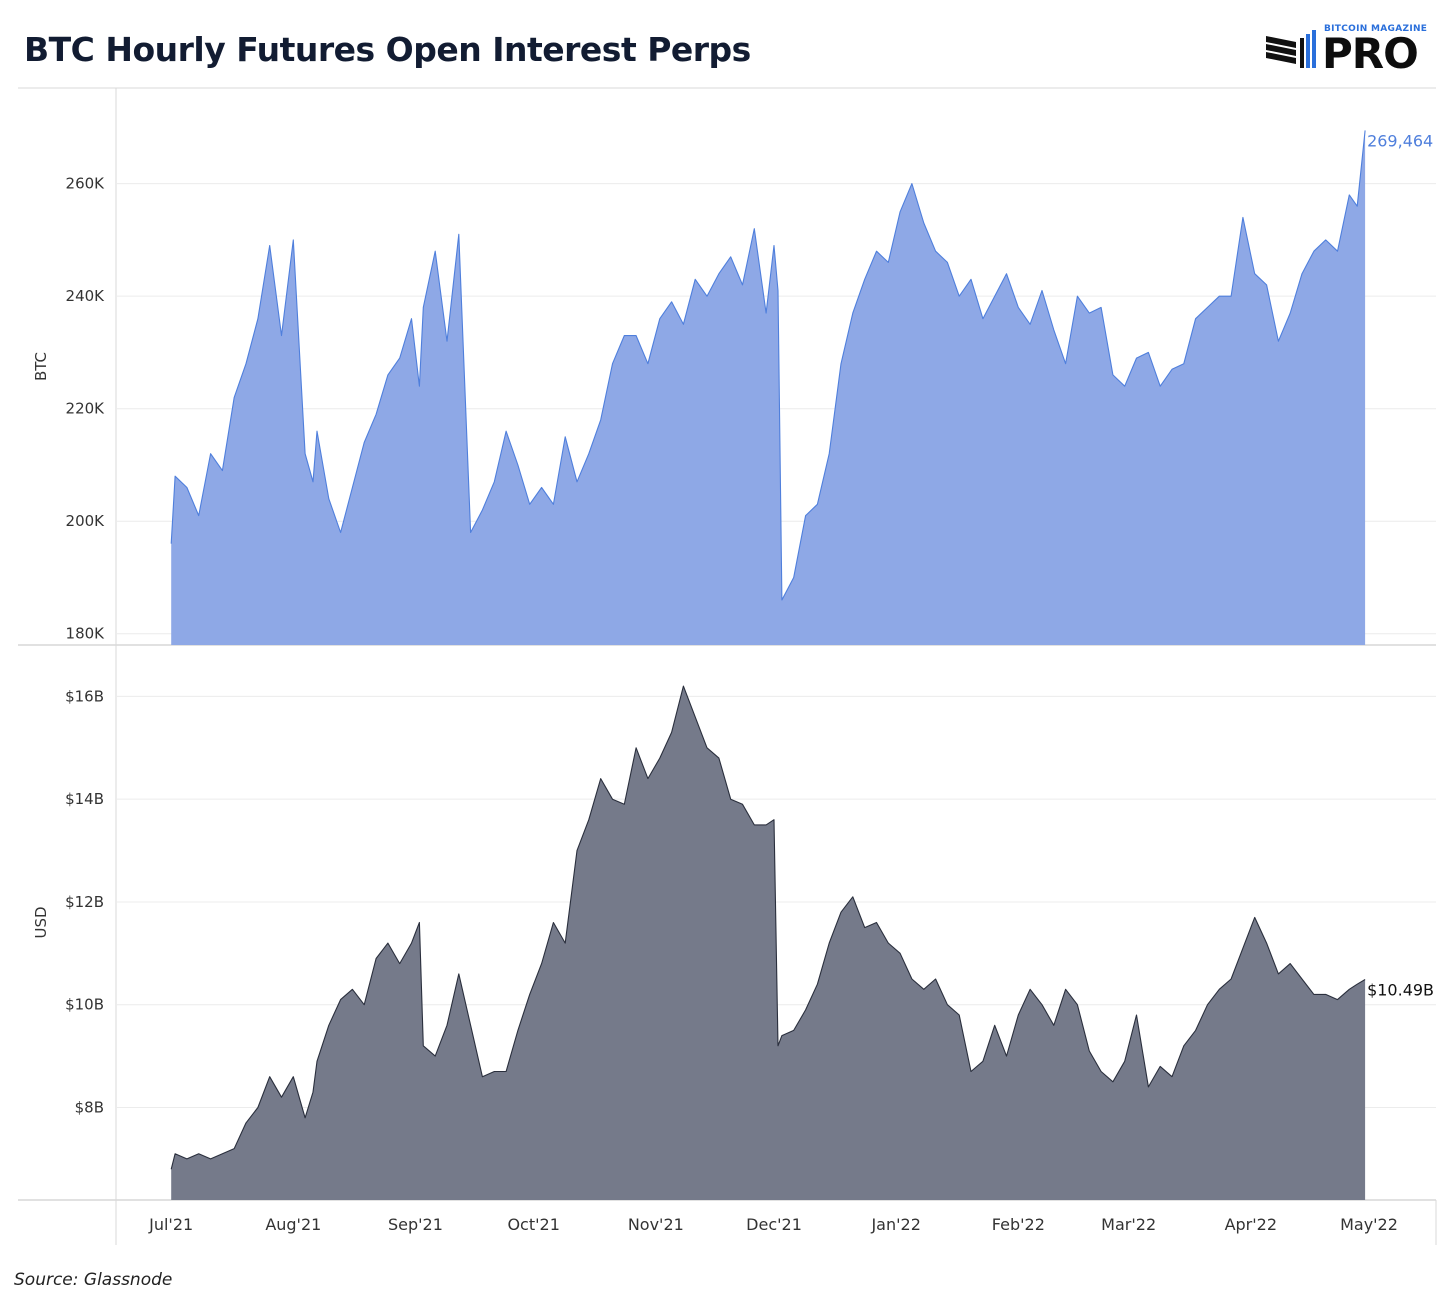 The height and width of the screenshot is (1310, 1456). I want to click on x-tick-label: Dec'21, so click(774, 1224).